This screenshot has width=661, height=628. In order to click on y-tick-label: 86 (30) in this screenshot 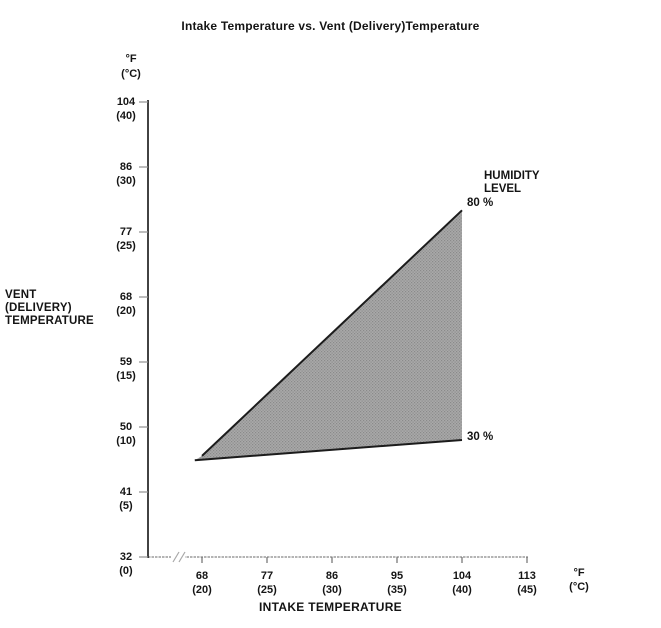, I will do `click(126, 174)`.